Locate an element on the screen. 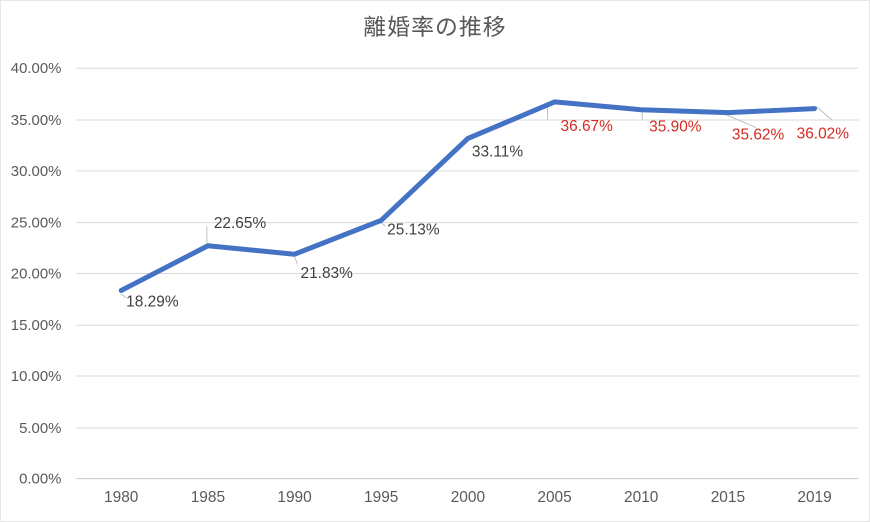  data-label: 25.13% is located at coordinates (413, 229).